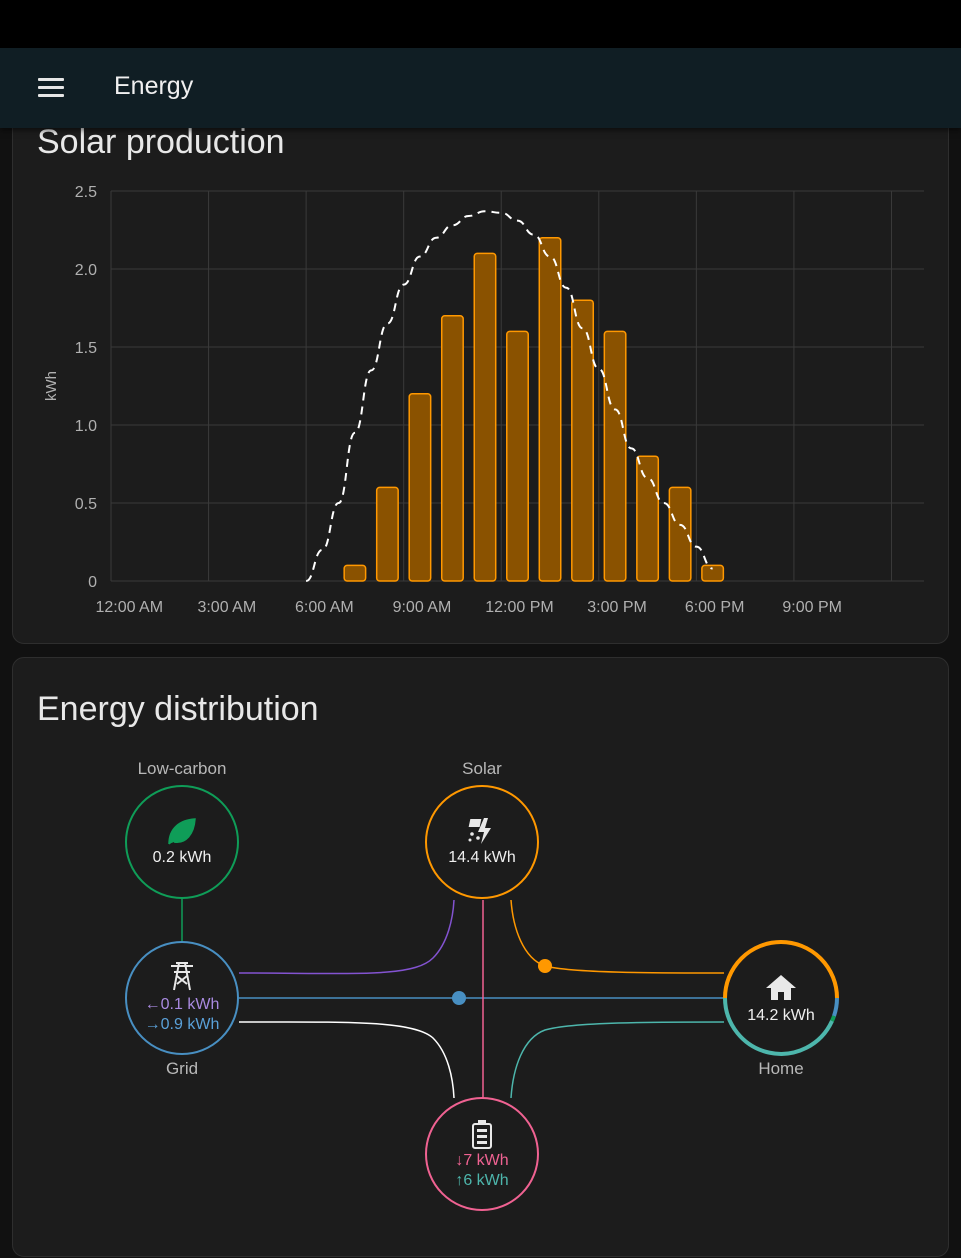  Describe the element at coordinates (346, 937) in the screenshot. I see `grid-return-flow` at that location.